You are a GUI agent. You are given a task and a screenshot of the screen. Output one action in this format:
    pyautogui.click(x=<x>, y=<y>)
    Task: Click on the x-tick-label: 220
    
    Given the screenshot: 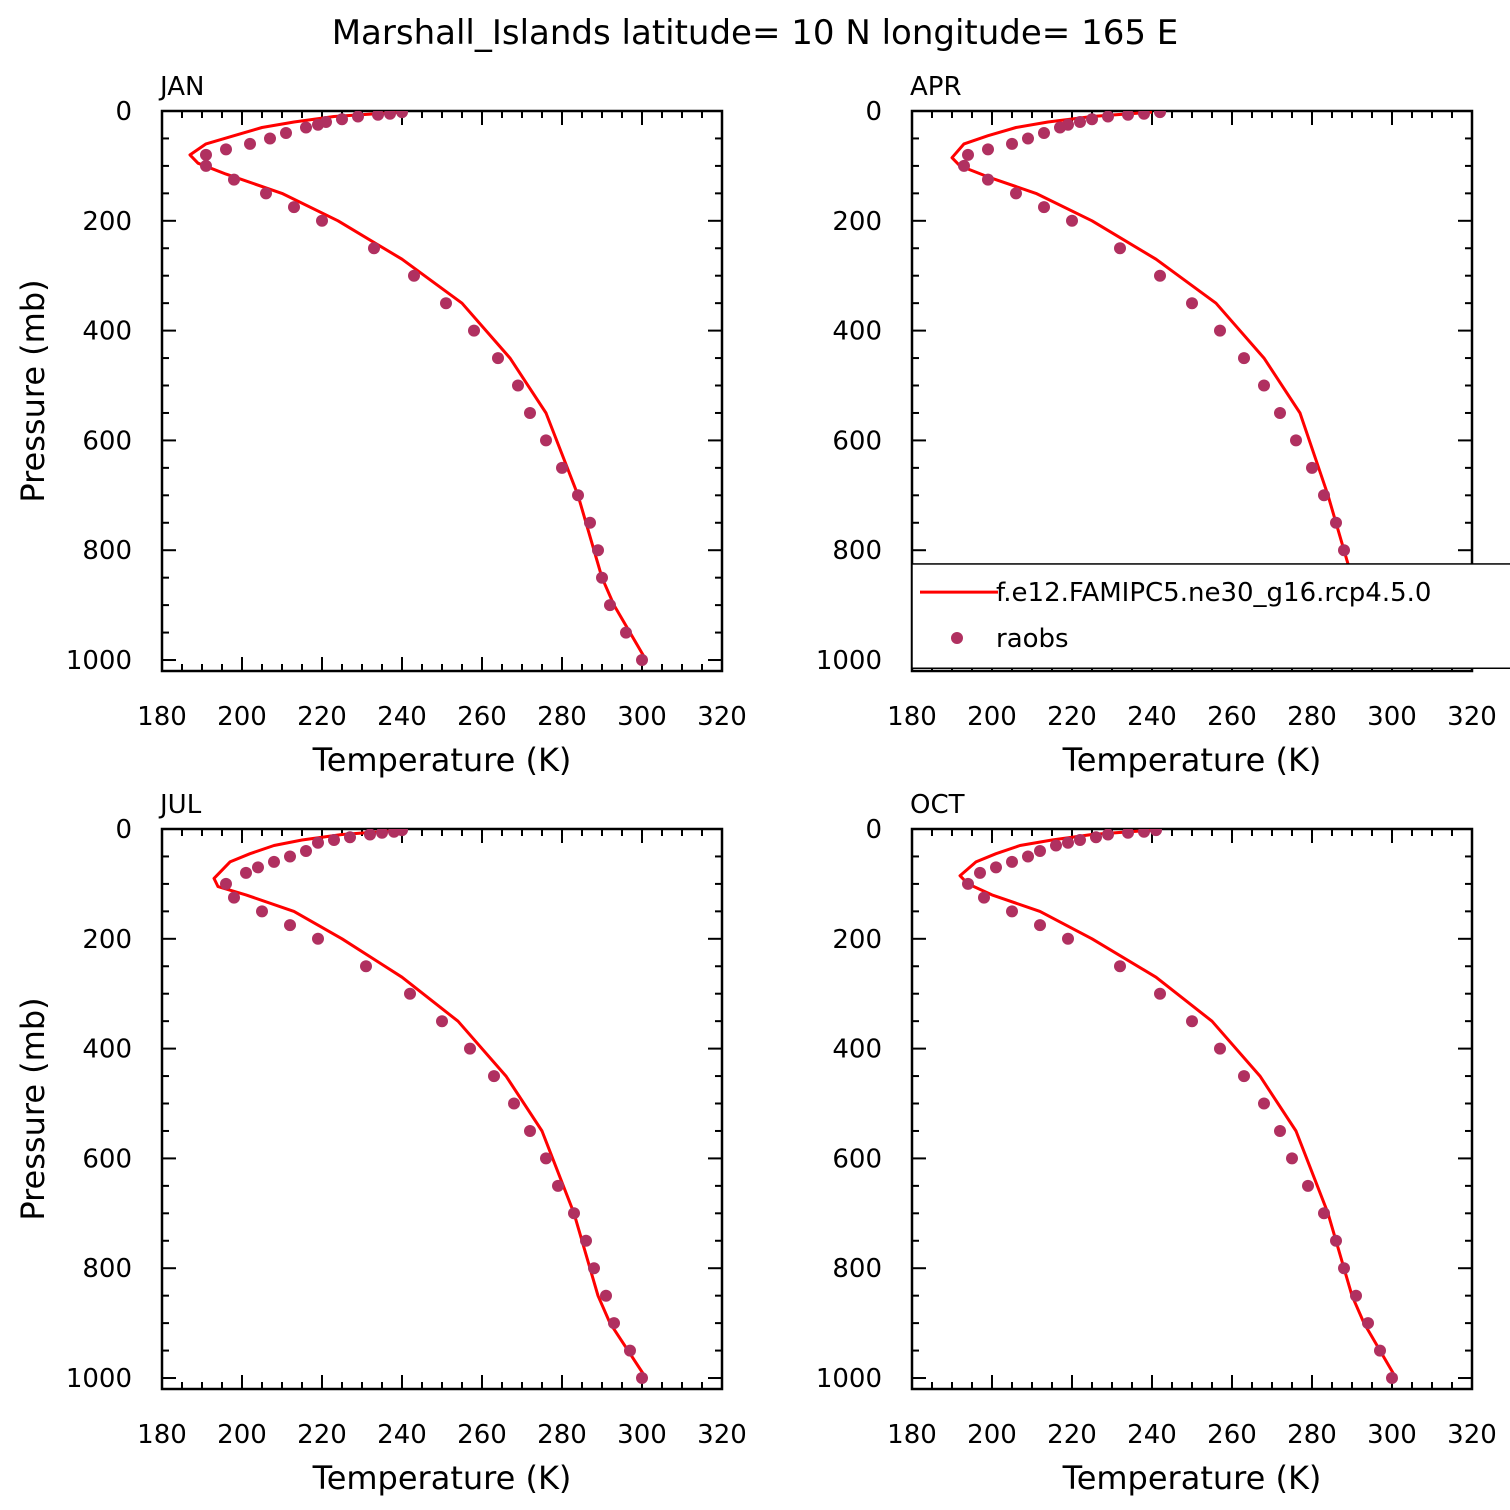 What is the action you would take?
    pyautogui.click(x=1072, y=1435)
    